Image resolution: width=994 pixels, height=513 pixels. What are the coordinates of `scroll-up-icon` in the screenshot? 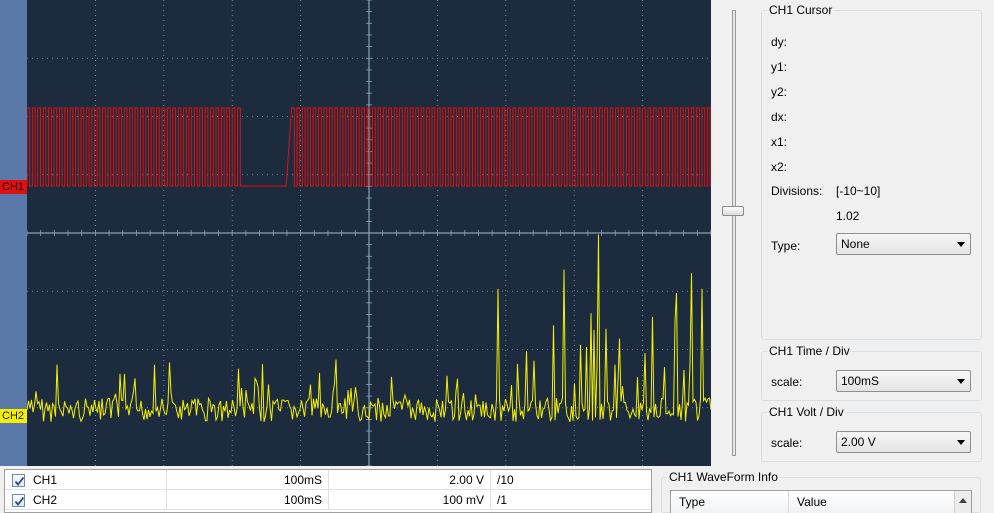 It's located at (963, 500).